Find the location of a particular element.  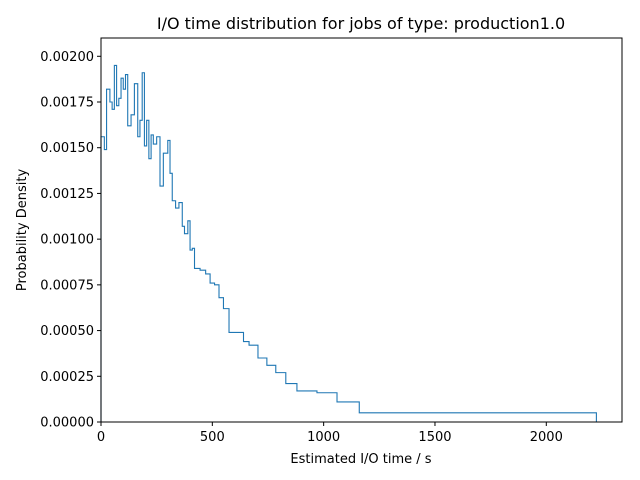

x-axis-label: Estimated I/O time / s is located at coordinates (360, 459).